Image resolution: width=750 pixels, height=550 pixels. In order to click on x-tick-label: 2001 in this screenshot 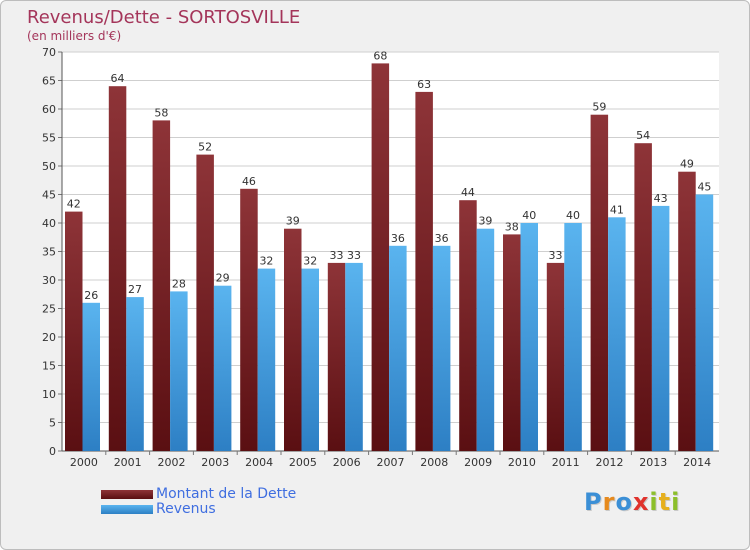, I will do `click(128, 462)`.